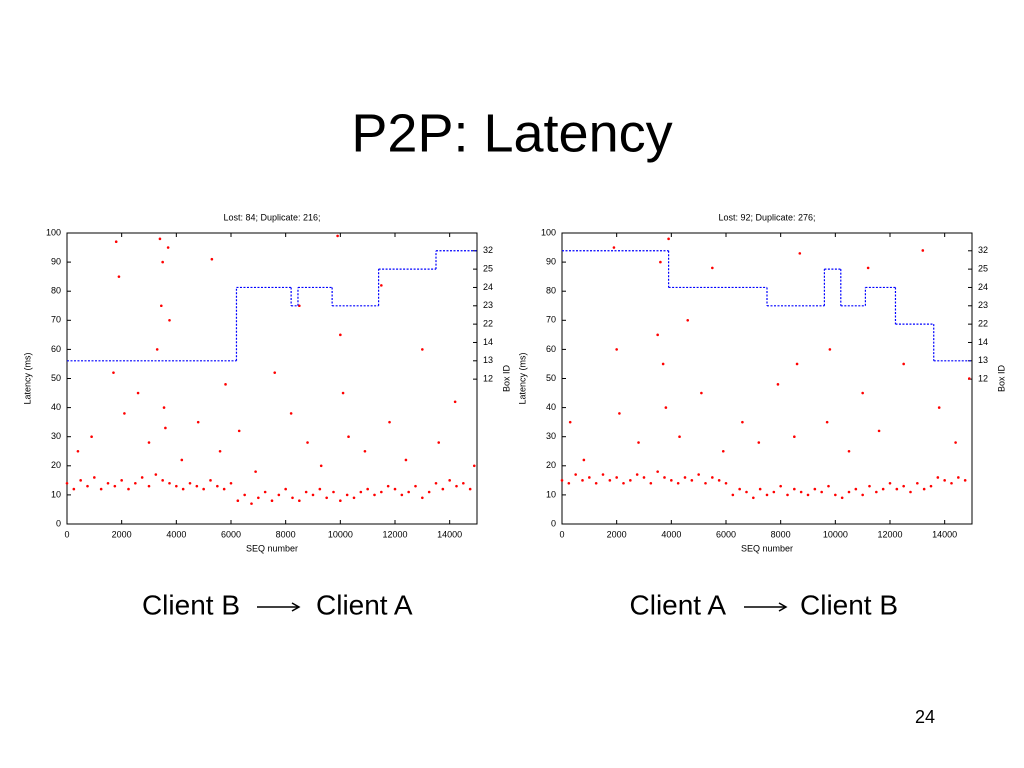  I want to click on y2-axis-label: Box ID, so click(1001, 378).